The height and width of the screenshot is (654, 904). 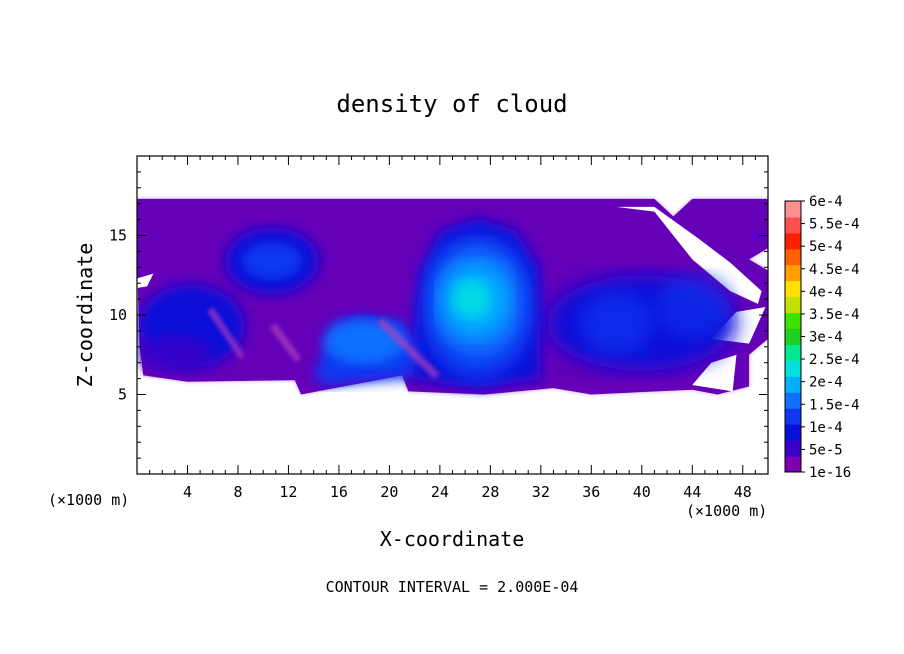 What do you see at coordinates (452, 539) in the screenshot?
I see `x-axis-label: X-coordinate` at bounding box center [452, 539].